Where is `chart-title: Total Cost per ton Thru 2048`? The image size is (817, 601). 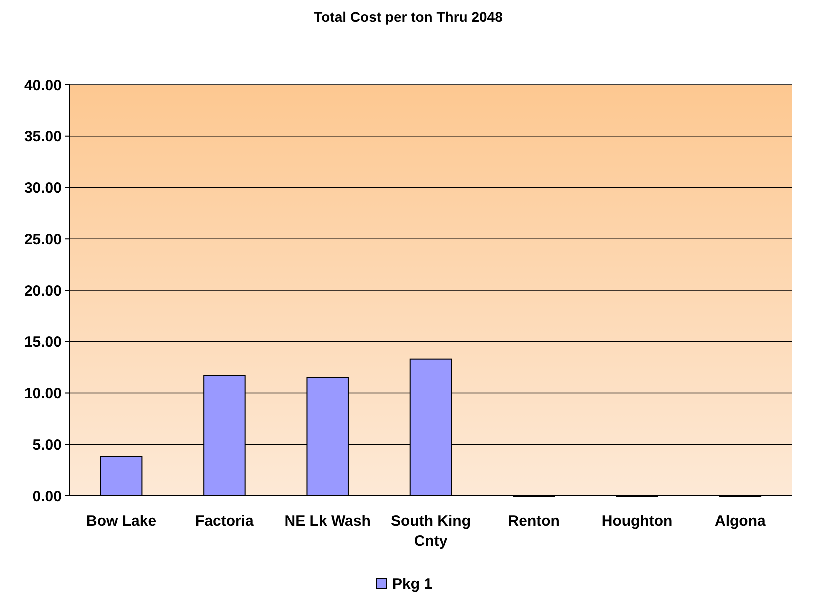 chart-title: Total Cost per ton Thru 2048 is located at coordinates (409, 17).